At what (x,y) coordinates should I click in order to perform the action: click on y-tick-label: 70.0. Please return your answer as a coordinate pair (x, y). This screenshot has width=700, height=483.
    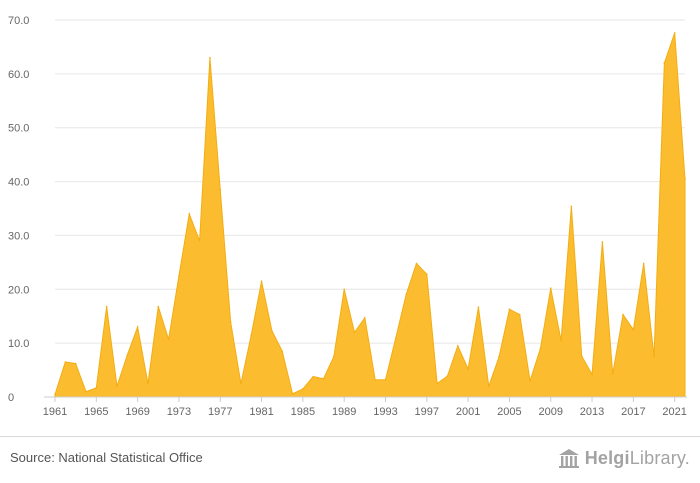
    Looking at the image, I should click on (18, 21).